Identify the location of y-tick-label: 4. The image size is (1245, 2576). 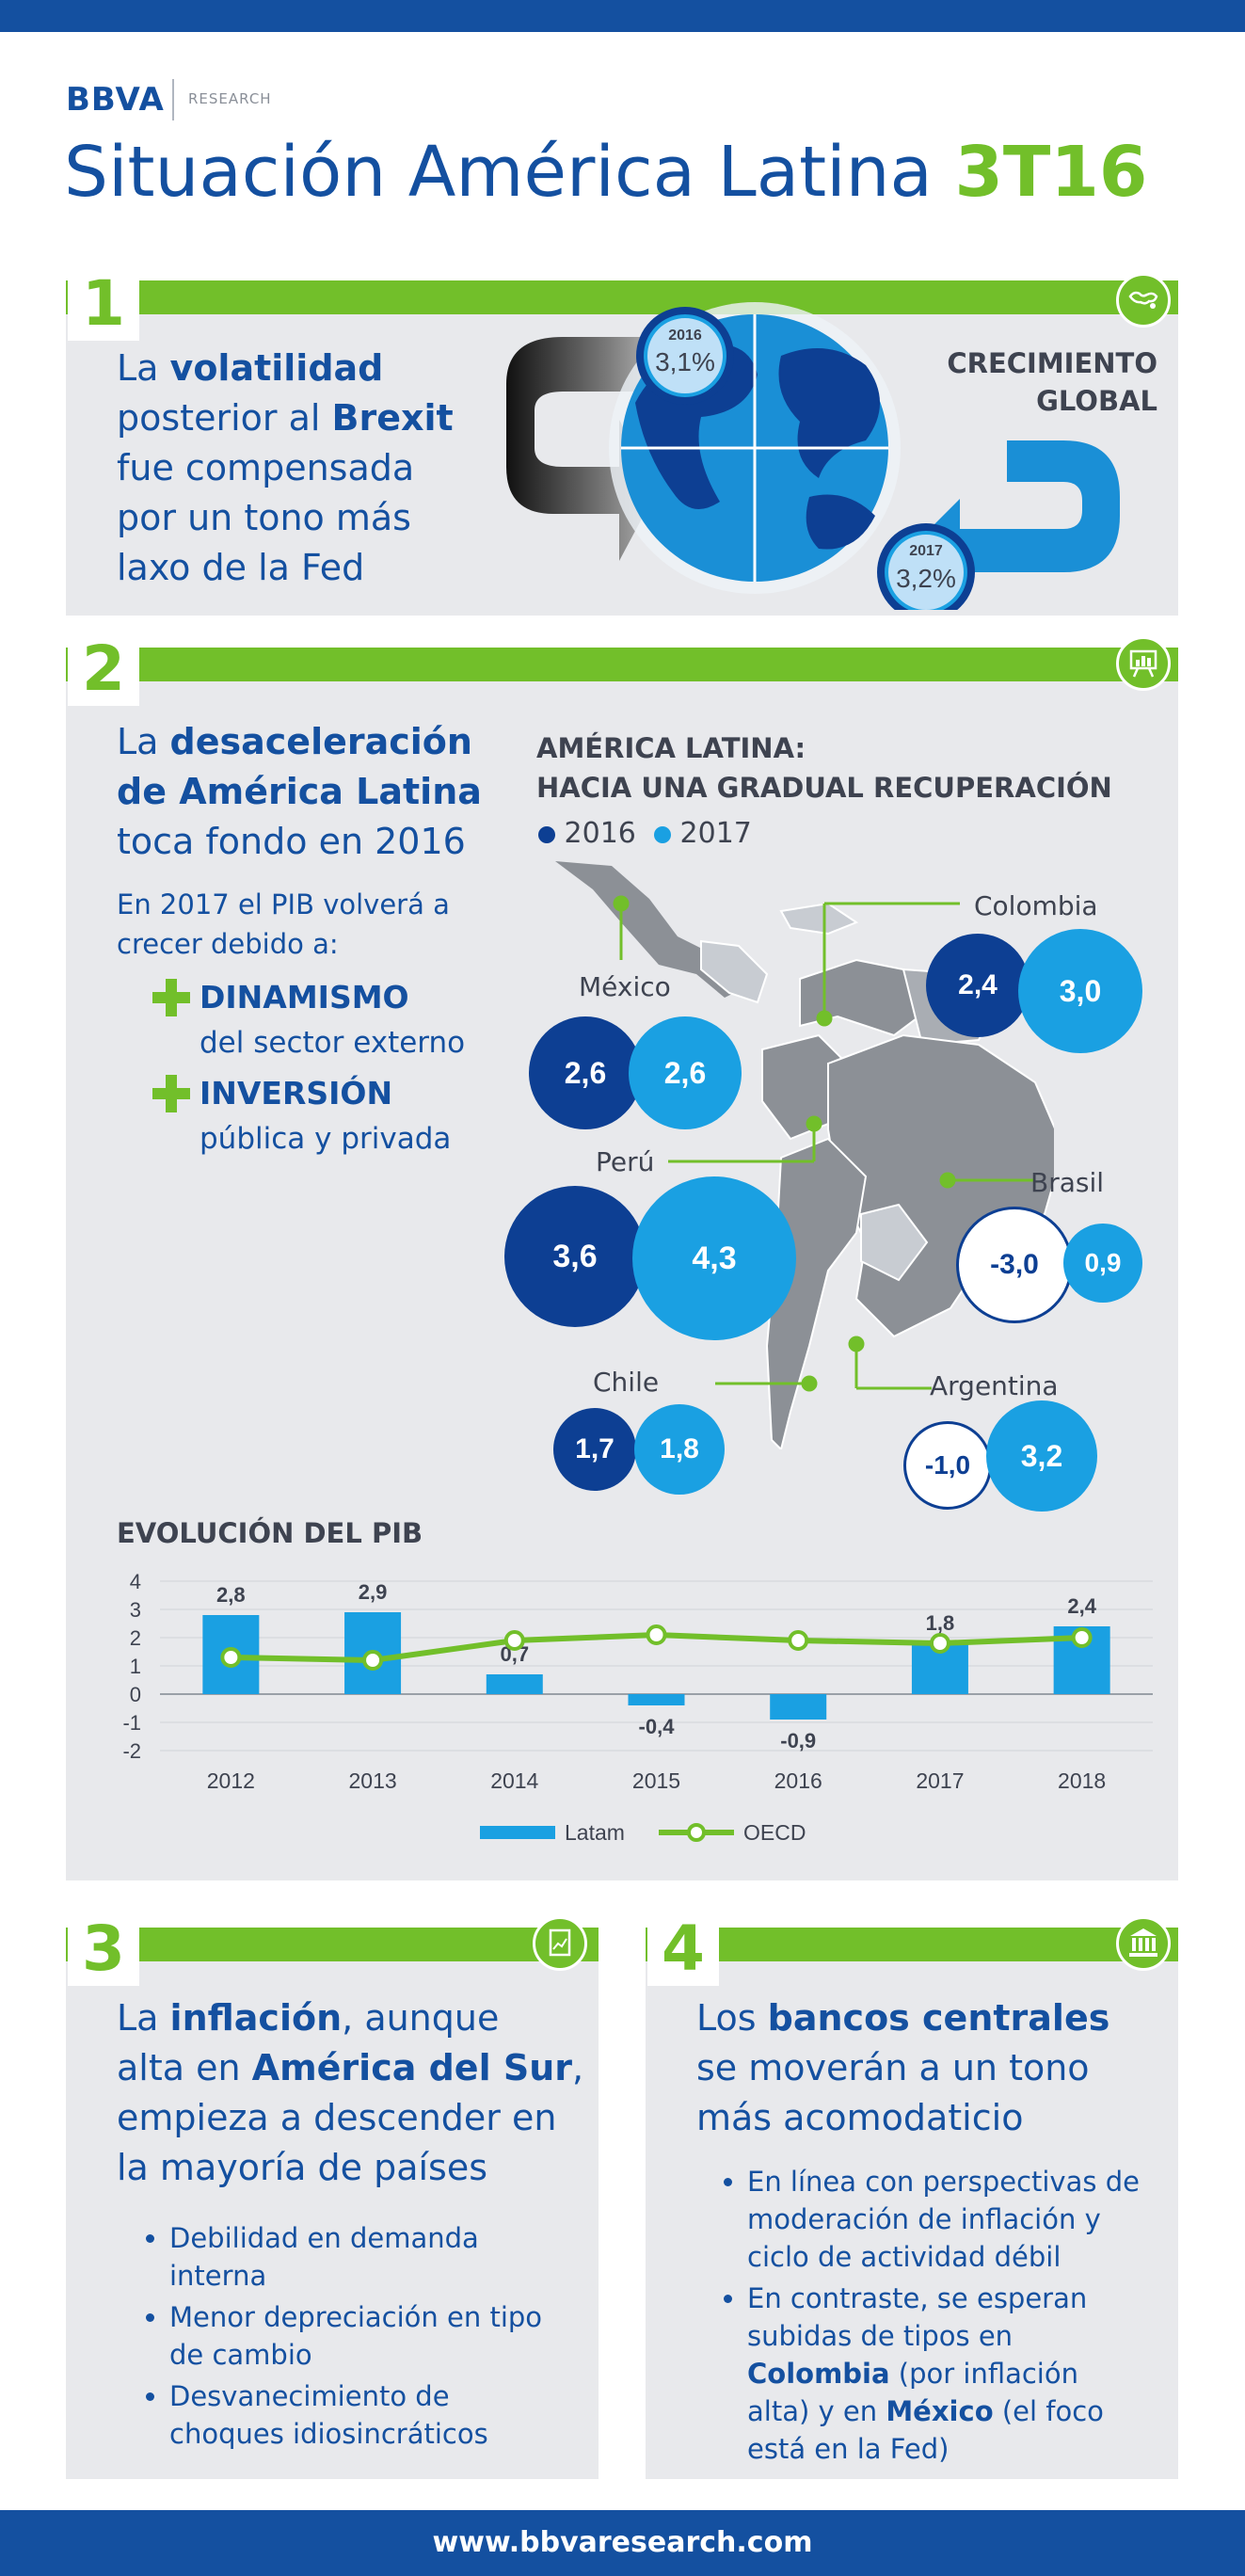
(135, 1581).